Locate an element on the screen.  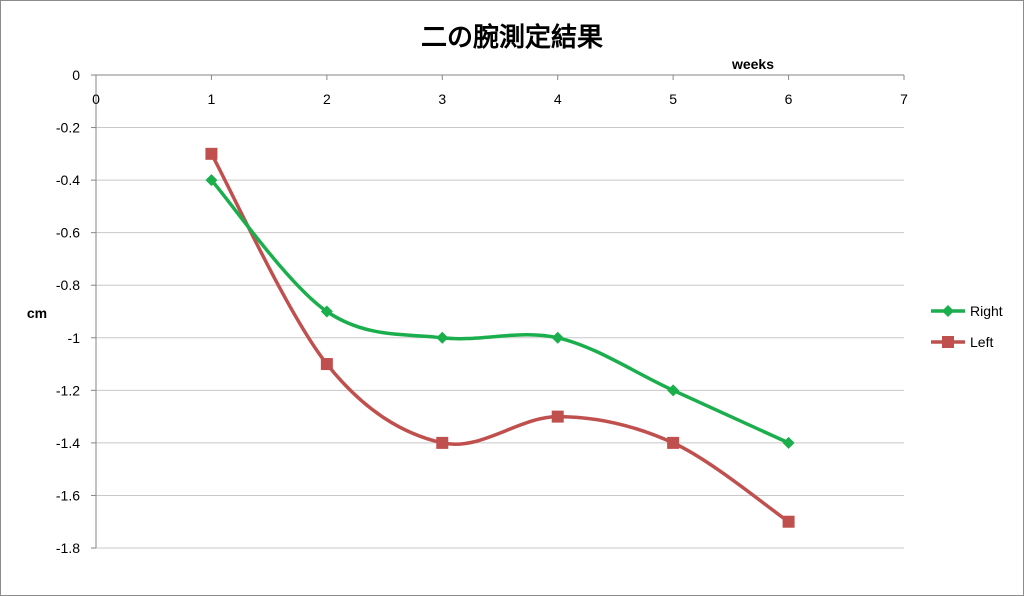
legend-label-right: Right is located at coordinates (986, 311).